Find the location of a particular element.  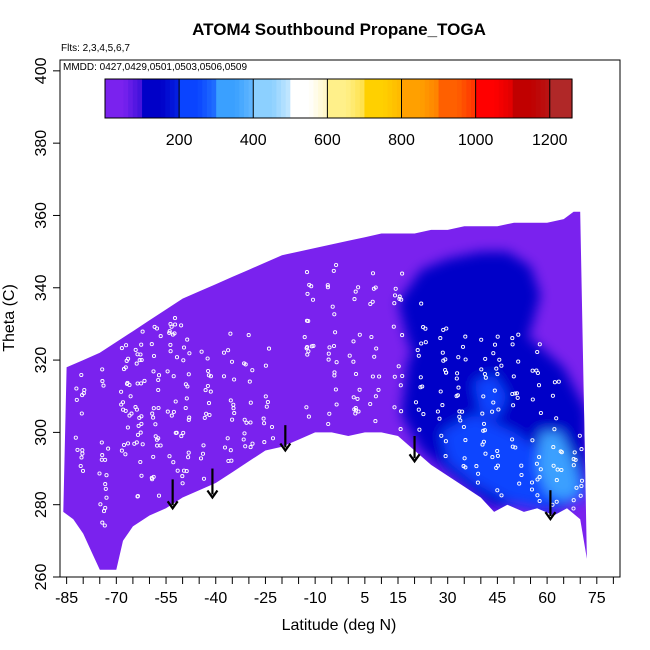

flights-label: Flts: 2,3,4,5,6,7 is located at coordinates (95, 48).